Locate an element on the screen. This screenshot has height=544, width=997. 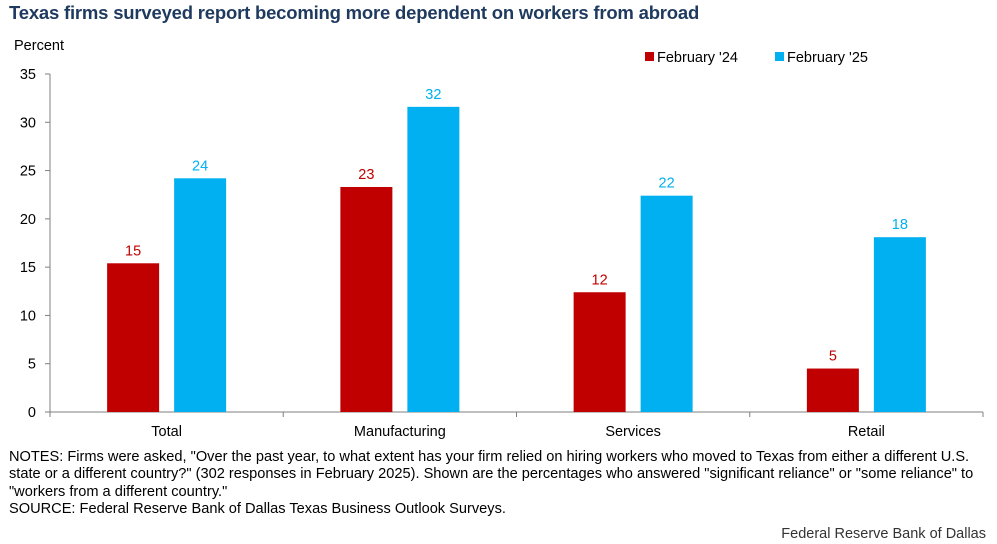
x-tick-label: Manufacturing is located at coordinates (400, 432).